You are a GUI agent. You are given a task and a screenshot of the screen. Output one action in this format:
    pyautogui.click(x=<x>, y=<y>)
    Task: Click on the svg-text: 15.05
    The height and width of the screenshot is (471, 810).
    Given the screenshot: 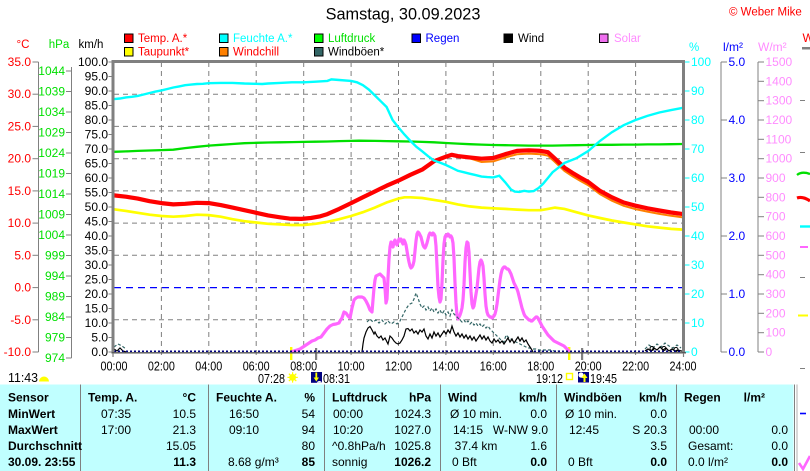 What is the action you would take?
    pyautogui.click(x=181, y=446)
    